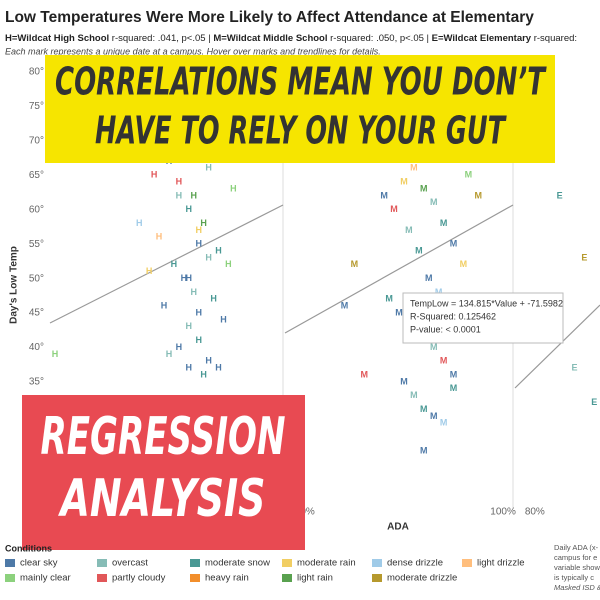 This screenshot has height=600, width=600. What do you see at coordinates (453, 316) in the screenshot?
I see `tooltip-line: R-Squared: 0.125462` at bounding box center [453, 316].